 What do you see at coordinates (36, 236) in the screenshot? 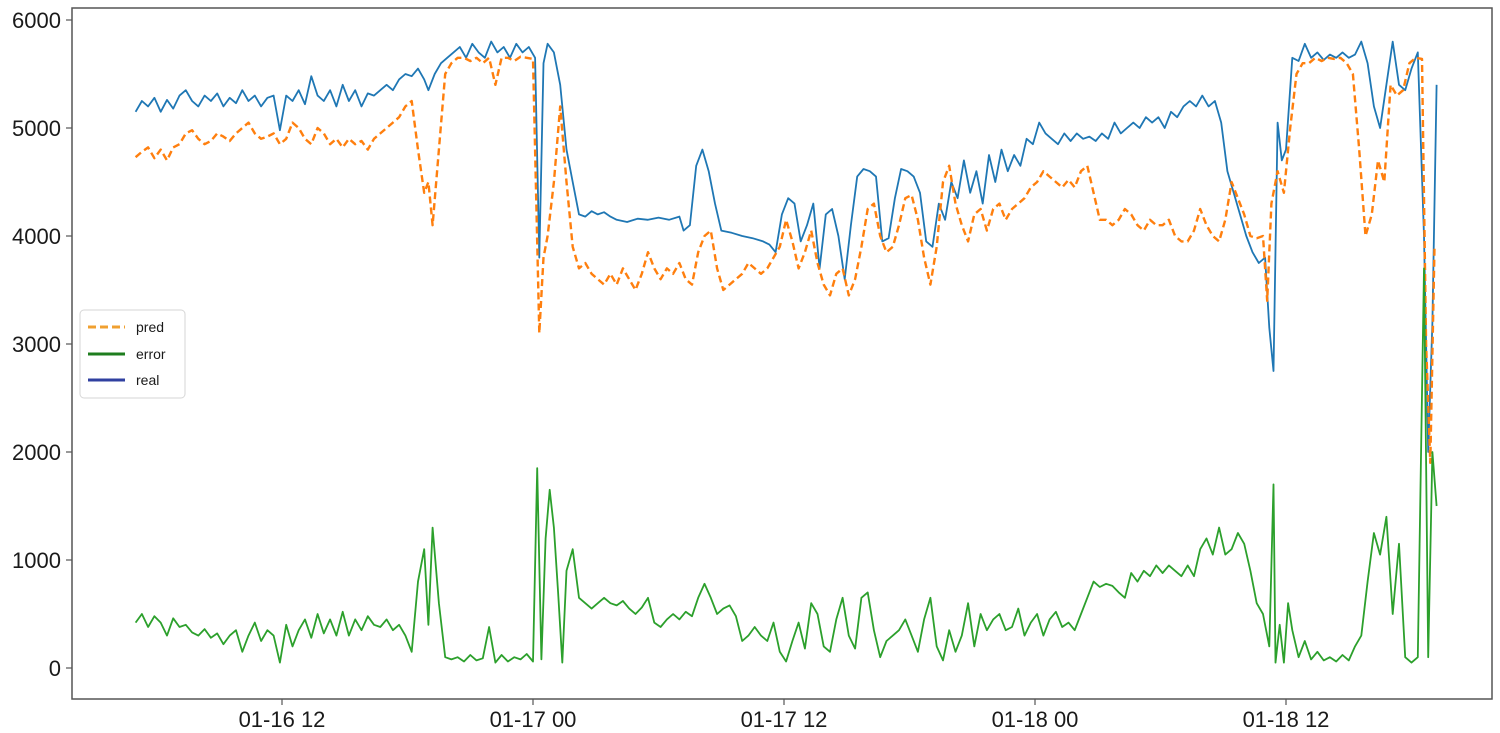
I see `y-tick-label: 4000` at bounding box center [36, 236].